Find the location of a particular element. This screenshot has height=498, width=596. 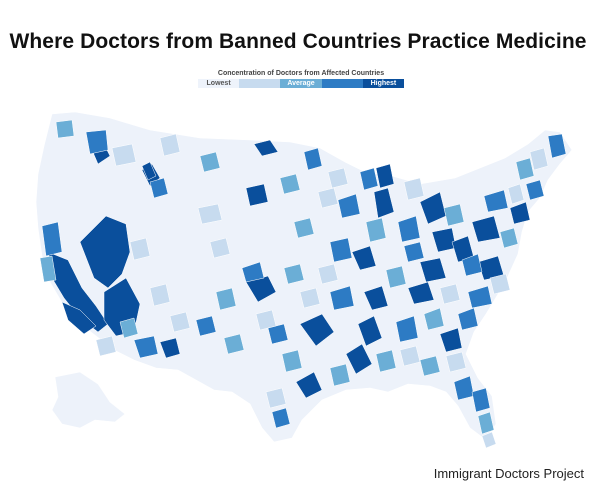

area-illinois is located at coordinates (376, 230).